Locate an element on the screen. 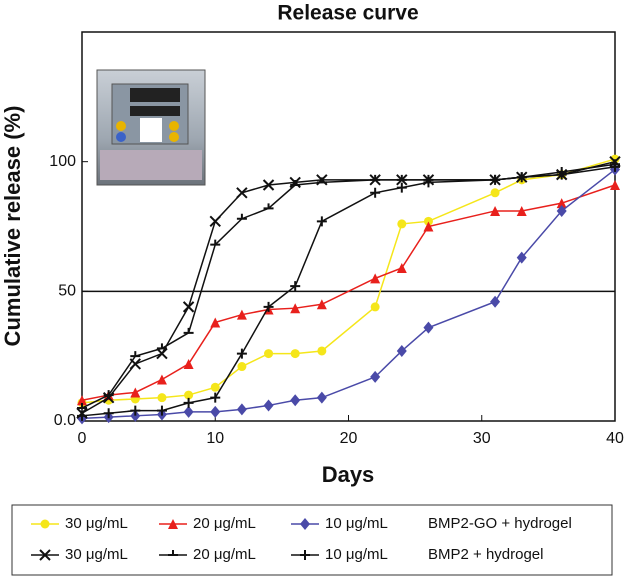 The width and height of the screenshot is (626, 583). legend-item: 30 μg/mL is located at coordinates (79, 523).